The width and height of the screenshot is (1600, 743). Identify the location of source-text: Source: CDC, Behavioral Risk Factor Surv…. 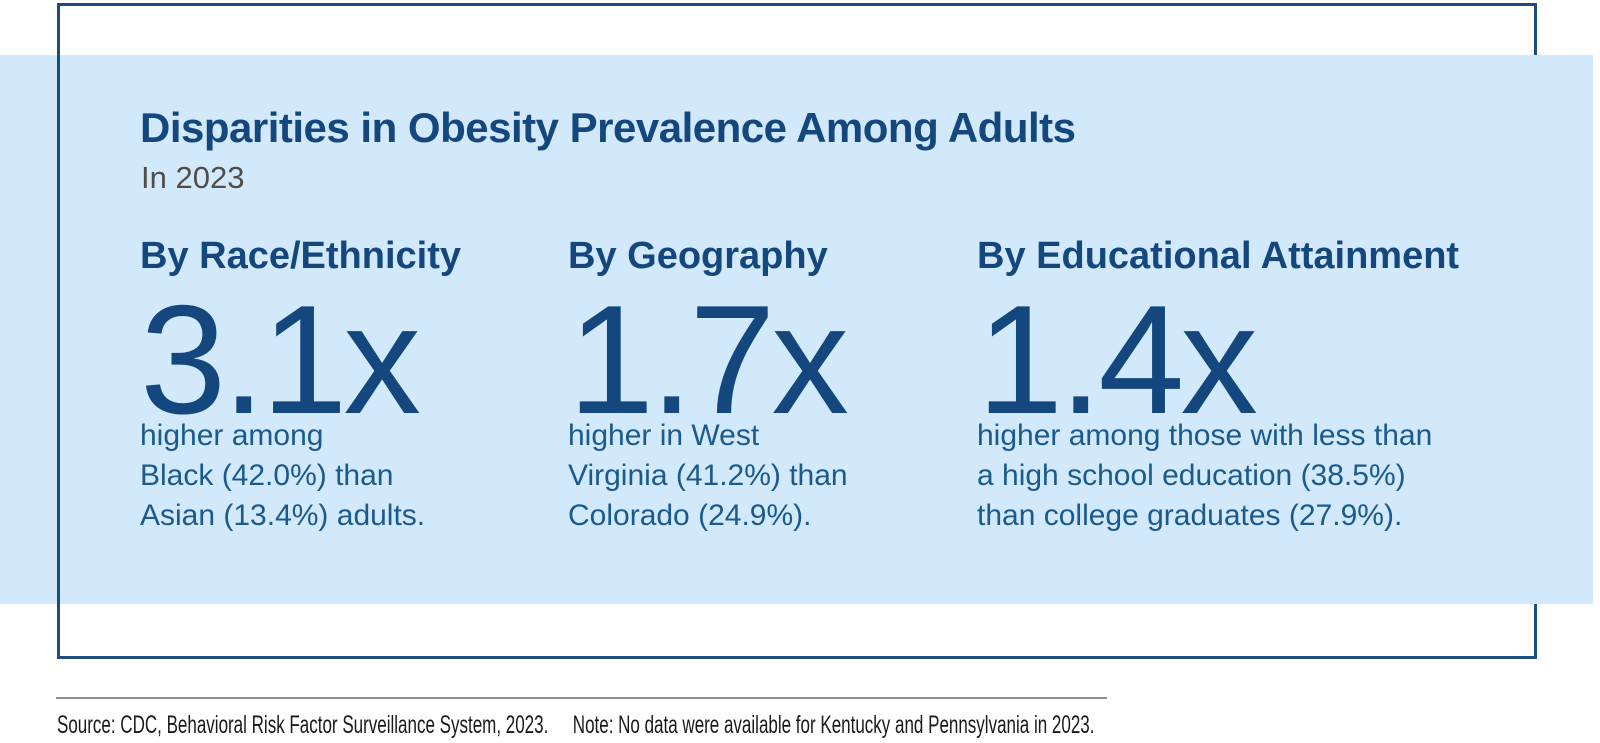
(303, 725).